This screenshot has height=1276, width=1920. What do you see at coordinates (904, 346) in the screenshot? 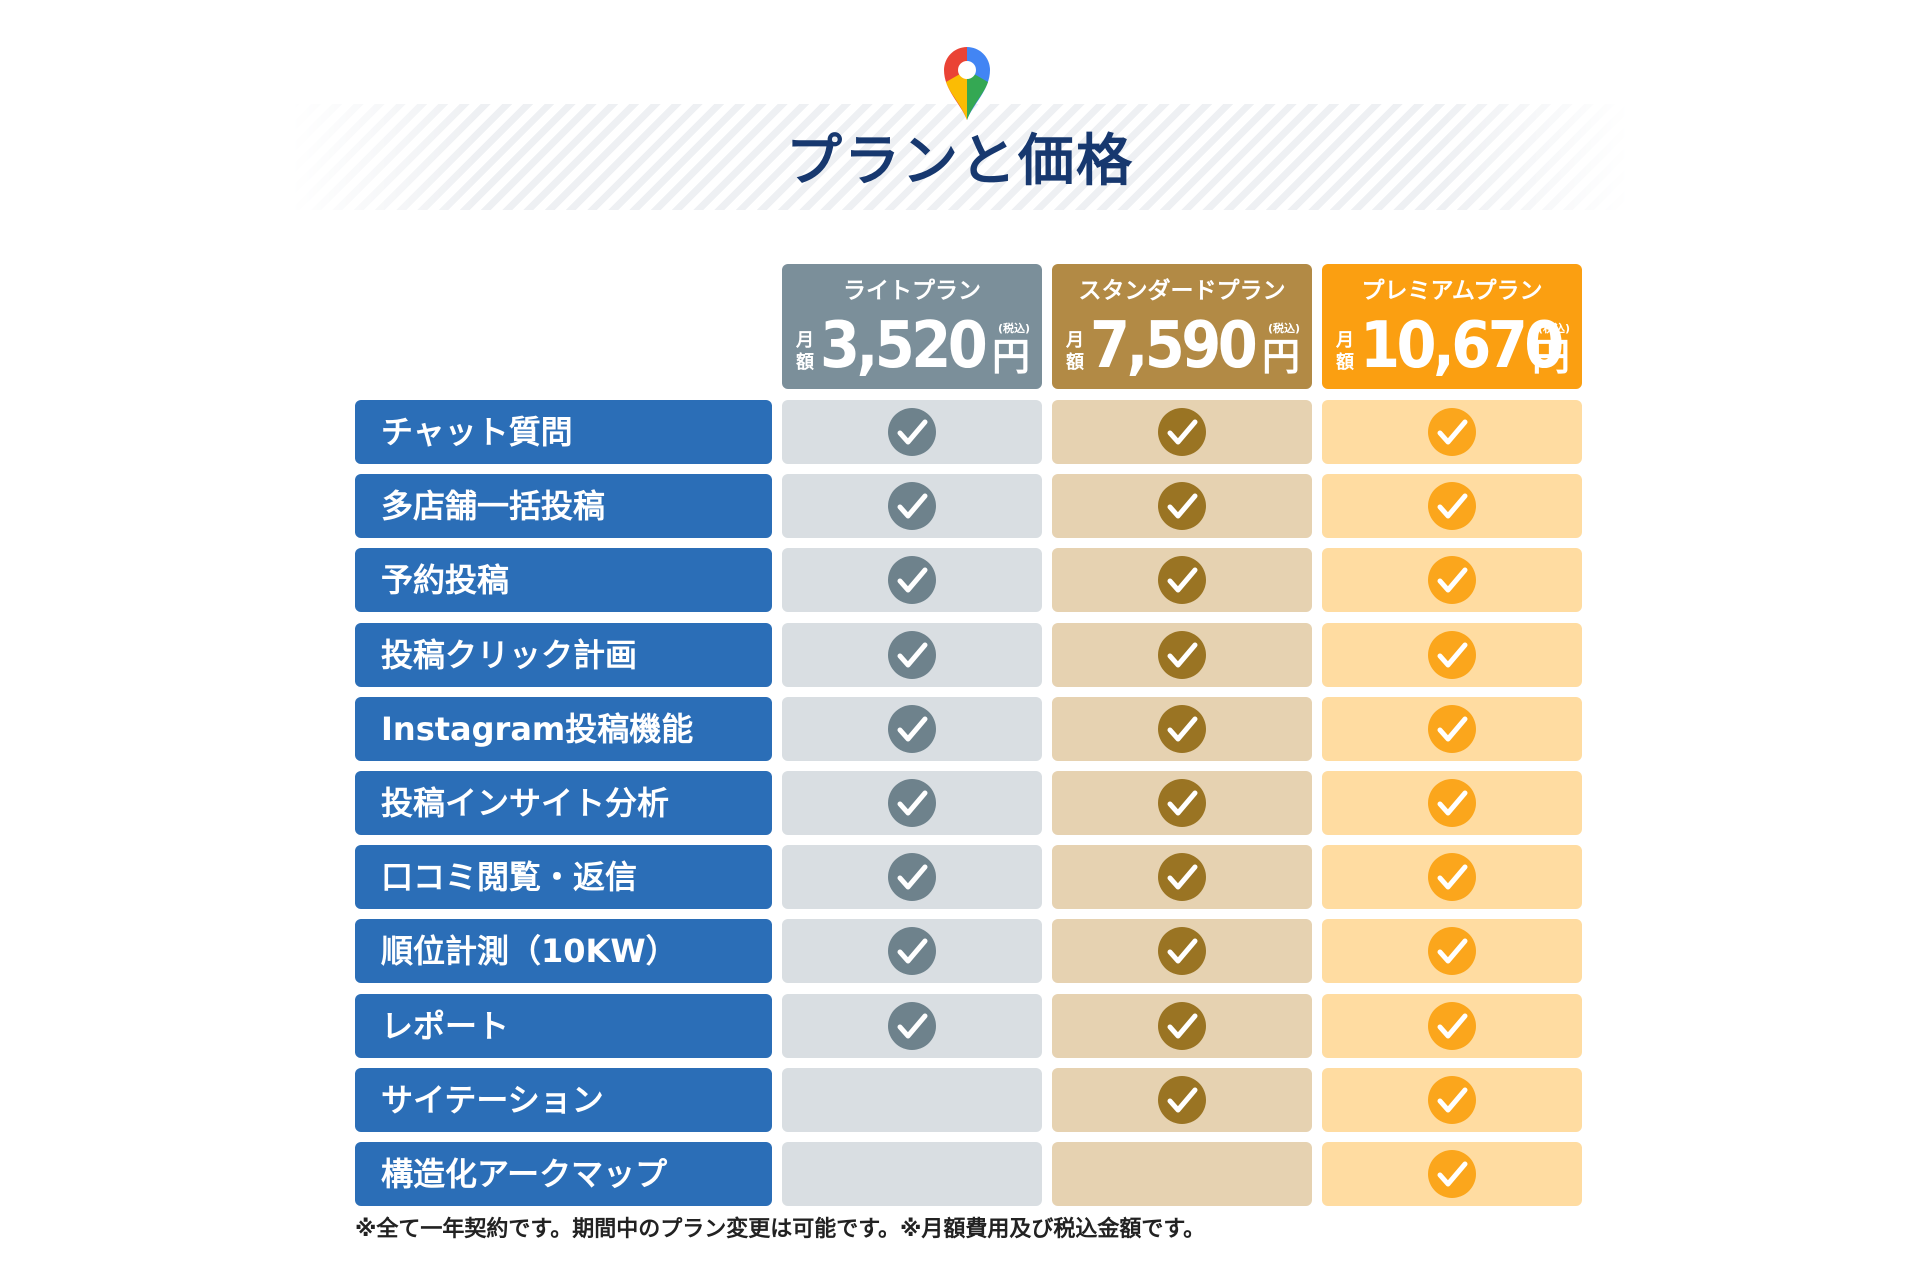
I see `plan-price: 3,520` at bounding box center [904, 346].